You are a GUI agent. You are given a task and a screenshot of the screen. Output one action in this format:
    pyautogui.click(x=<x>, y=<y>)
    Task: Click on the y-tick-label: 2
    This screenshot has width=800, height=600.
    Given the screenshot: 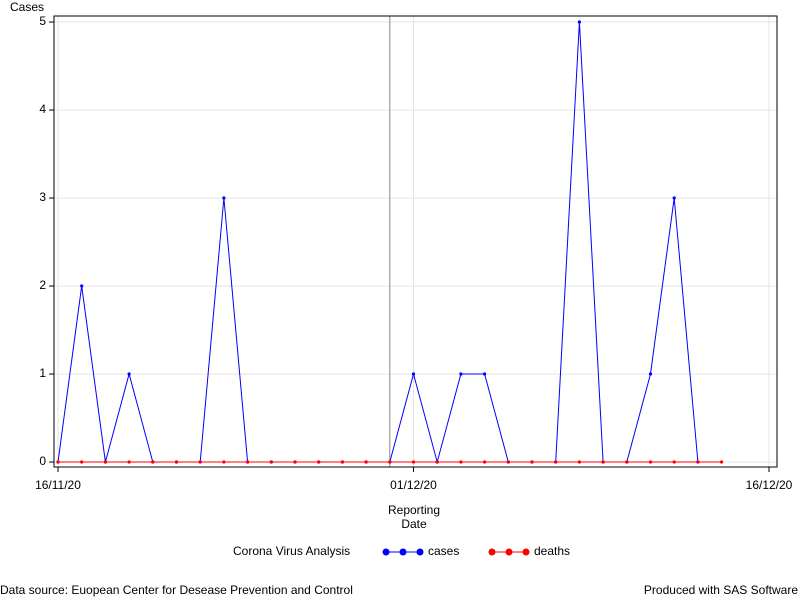 What is the action you would take?
    pyautogui.click(x=42, y=285)
    